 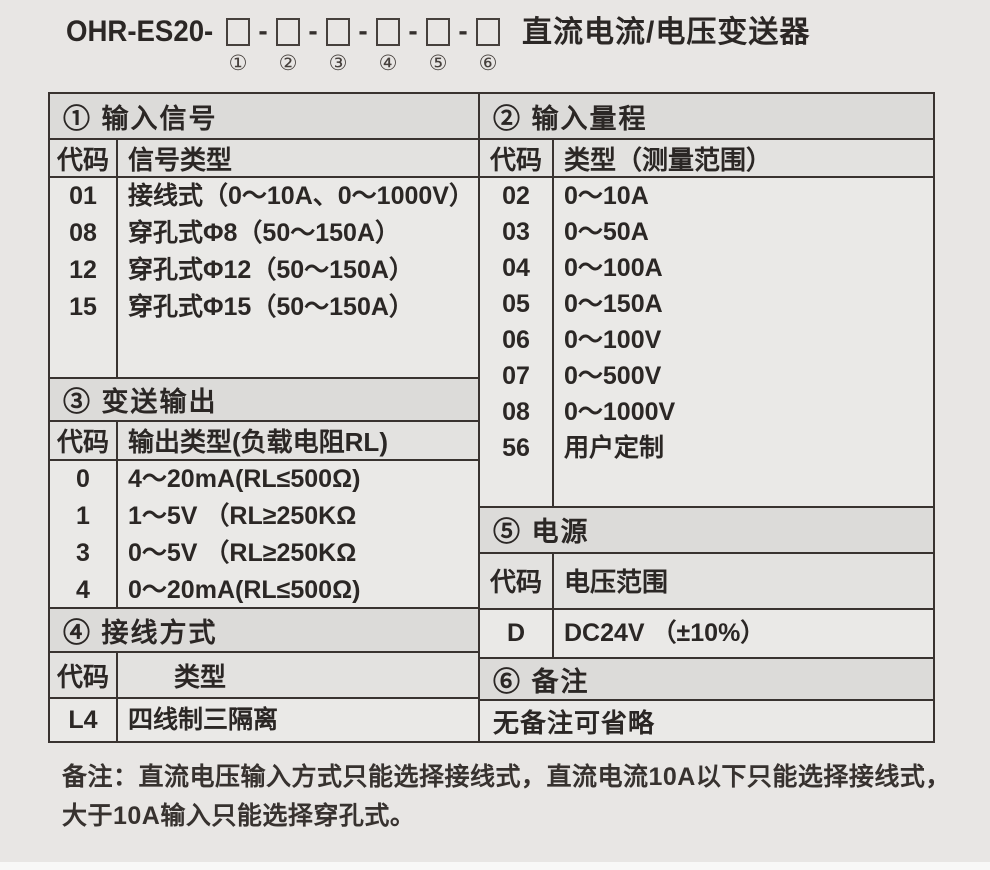 What do you see at coordinates (614, 448) in the screenshot?
I see `cell-type: 用户定制` at bounding box center [614, 448].